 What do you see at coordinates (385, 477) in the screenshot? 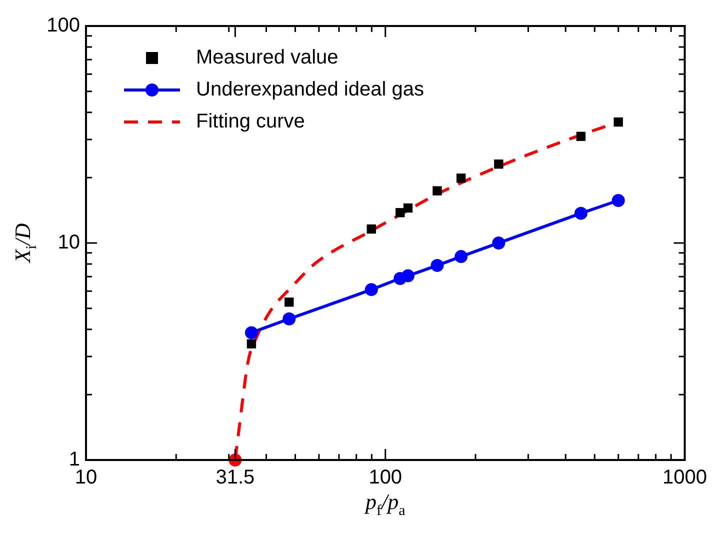
I see `x-tick-label: 100` at bounding box center [385, 477].